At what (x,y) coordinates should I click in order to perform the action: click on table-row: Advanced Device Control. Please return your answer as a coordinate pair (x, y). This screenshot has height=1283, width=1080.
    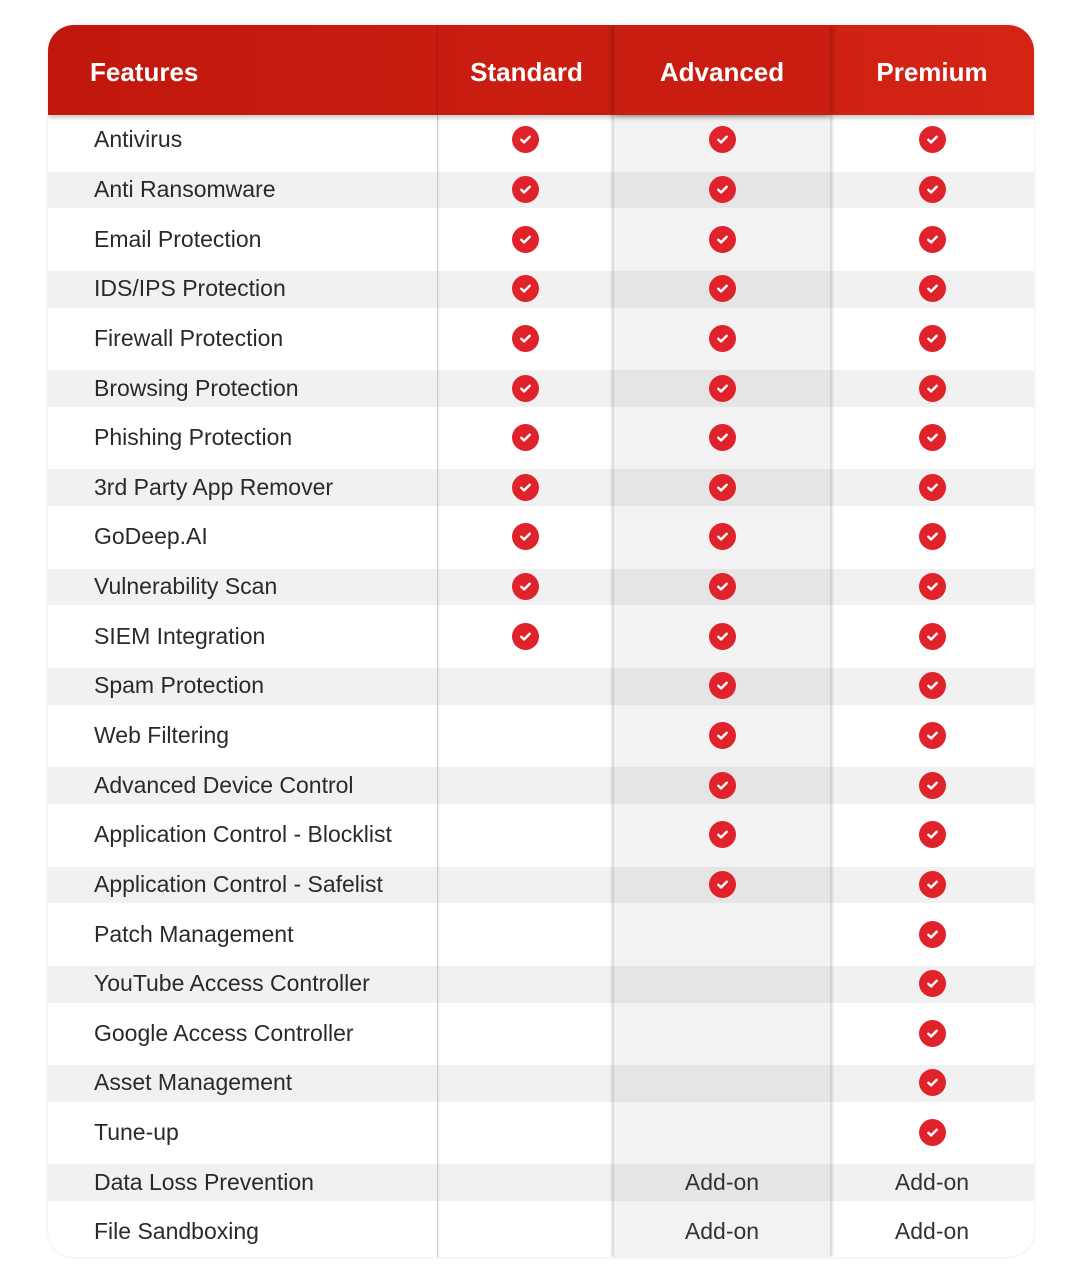
    Looking at the image, I should click on (541, 785).